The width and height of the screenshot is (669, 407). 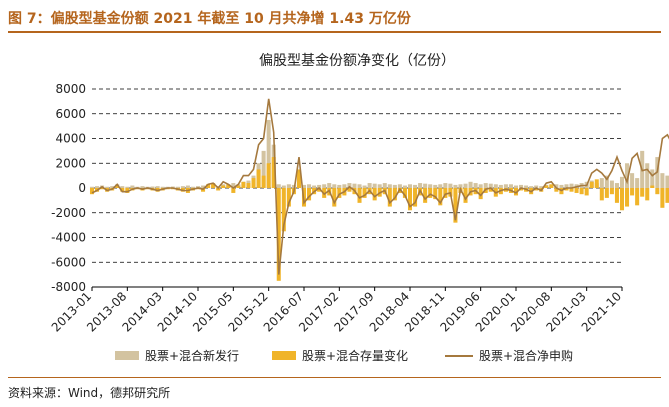 I want to click on legend-swatch-new-issue, so click(x=127, y=355).